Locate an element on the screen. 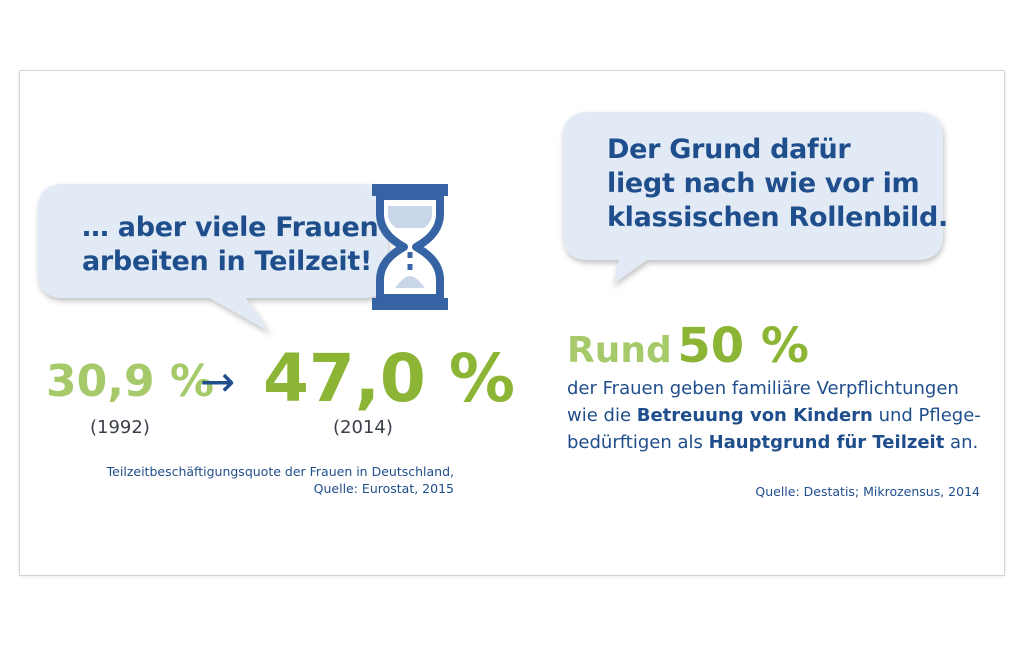 The image size is (1024, 650). left-source-line-2: Quelle: Eurostat, 2015 is located at coordinates (383, 488).